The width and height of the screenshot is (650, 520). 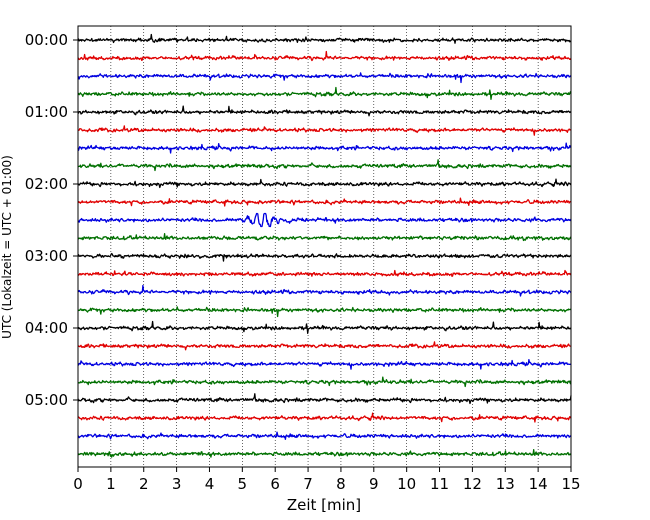 What do you see at coordinates (210, 484) in the screenshot?
I see `x-tick-label: 4` at bounding box center [210, 484].